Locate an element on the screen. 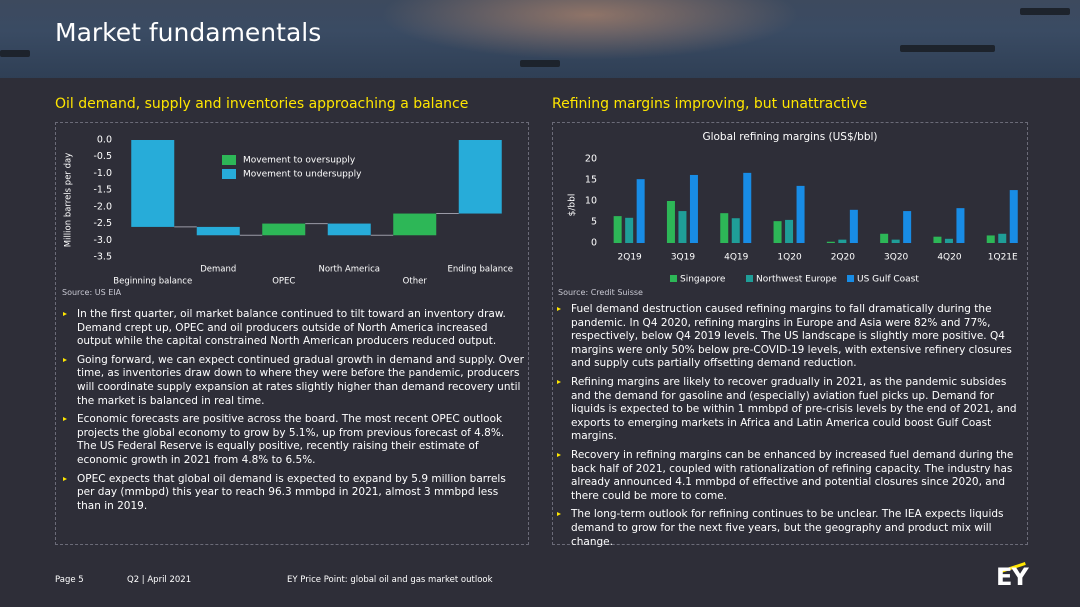  legend-label: US Gulf Coast is located at coordinates (888, 280).